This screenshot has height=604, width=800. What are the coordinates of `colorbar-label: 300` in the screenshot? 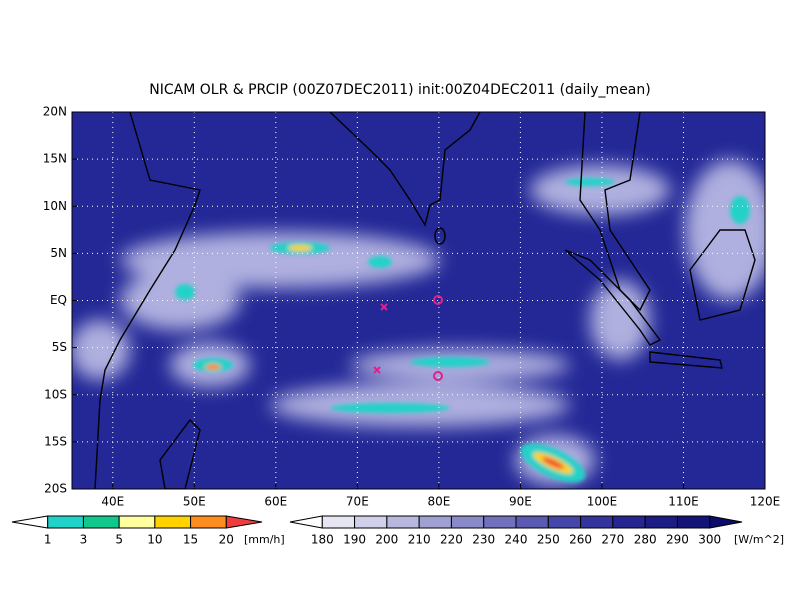 It's located at (709, 540).